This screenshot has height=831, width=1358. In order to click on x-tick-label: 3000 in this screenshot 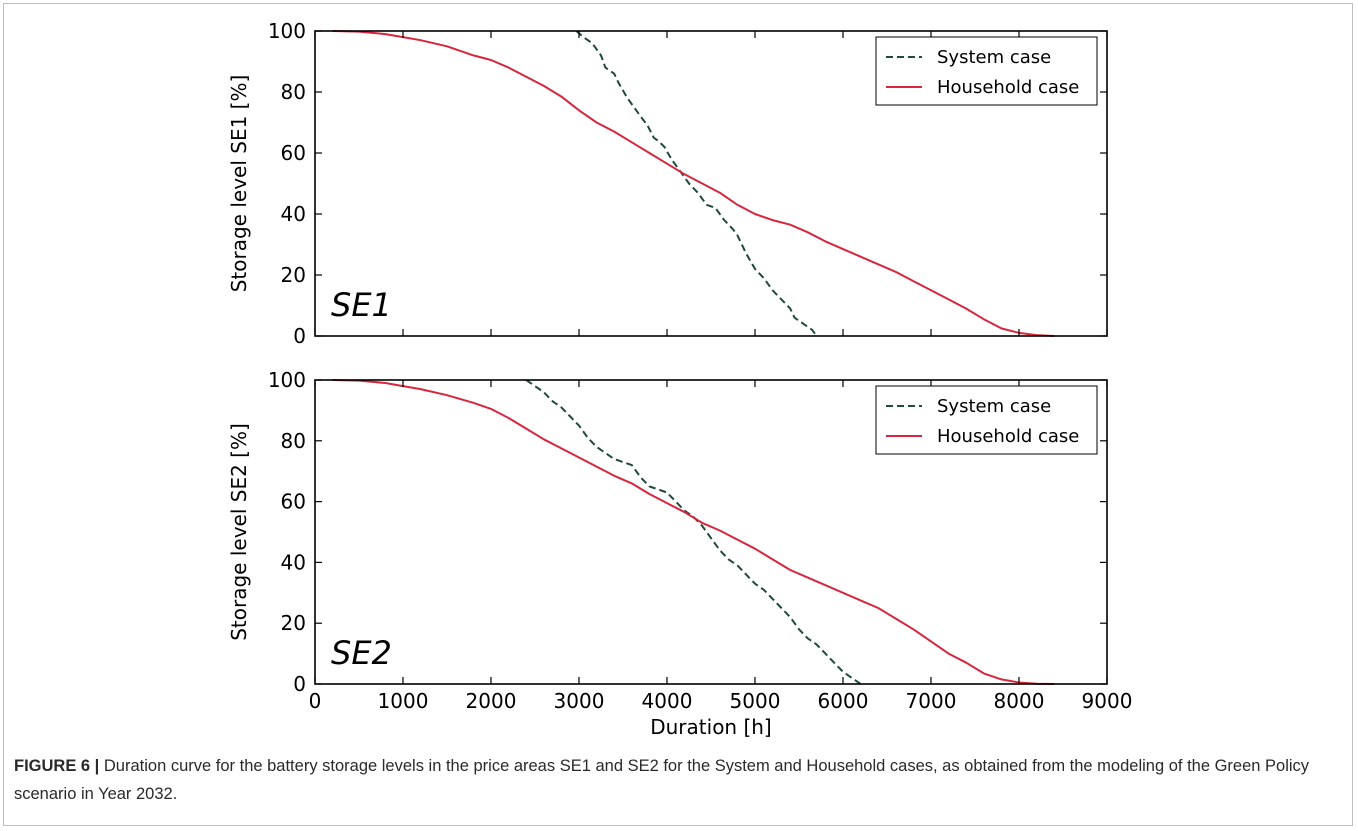, I will do `click(579, 701)`.